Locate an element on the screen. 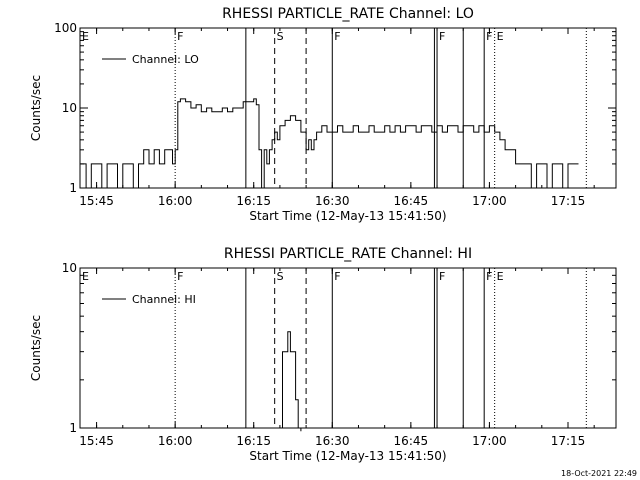 The height and width of the screenshot is (480, 640). legend-label: Channel: LO is located at coordinates (165, 59).